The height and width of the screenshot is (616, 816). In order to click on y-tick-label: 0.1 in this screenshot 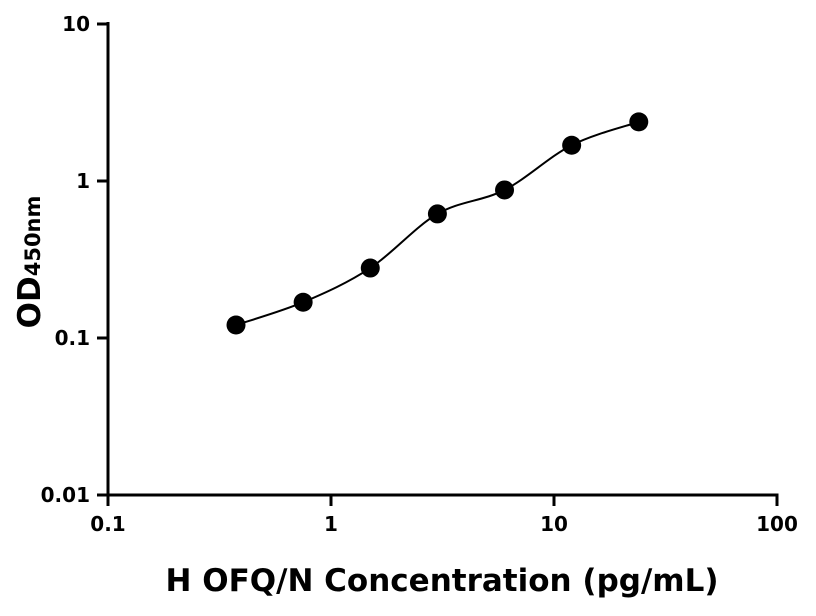, I will do `click(72, 338)`.